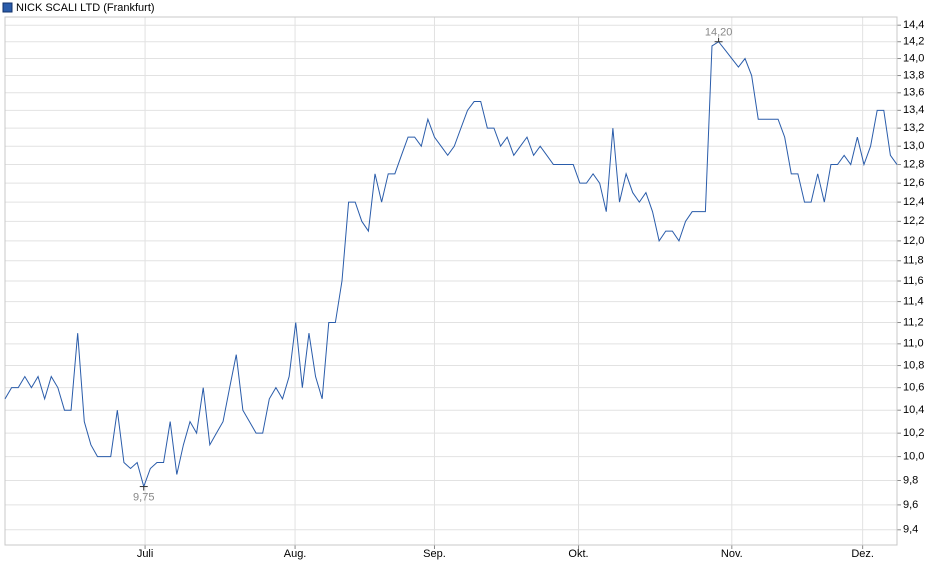 This screenshot has height=579, width=940. What do you see at coordinates (913, 365) in the screenshot?
I see `y-tick-label: 10,8` at bounding box center [913, 365].